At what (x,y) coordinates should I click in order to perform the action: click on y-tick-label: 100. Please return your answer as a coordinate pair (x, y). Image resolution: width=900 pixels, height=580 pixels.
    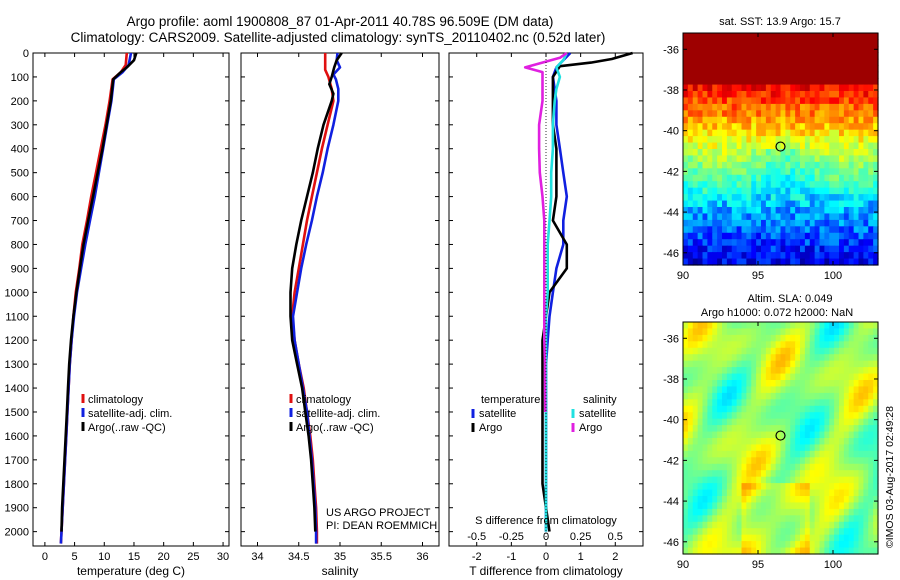
    Looking at the image, I should click on (20, 78).